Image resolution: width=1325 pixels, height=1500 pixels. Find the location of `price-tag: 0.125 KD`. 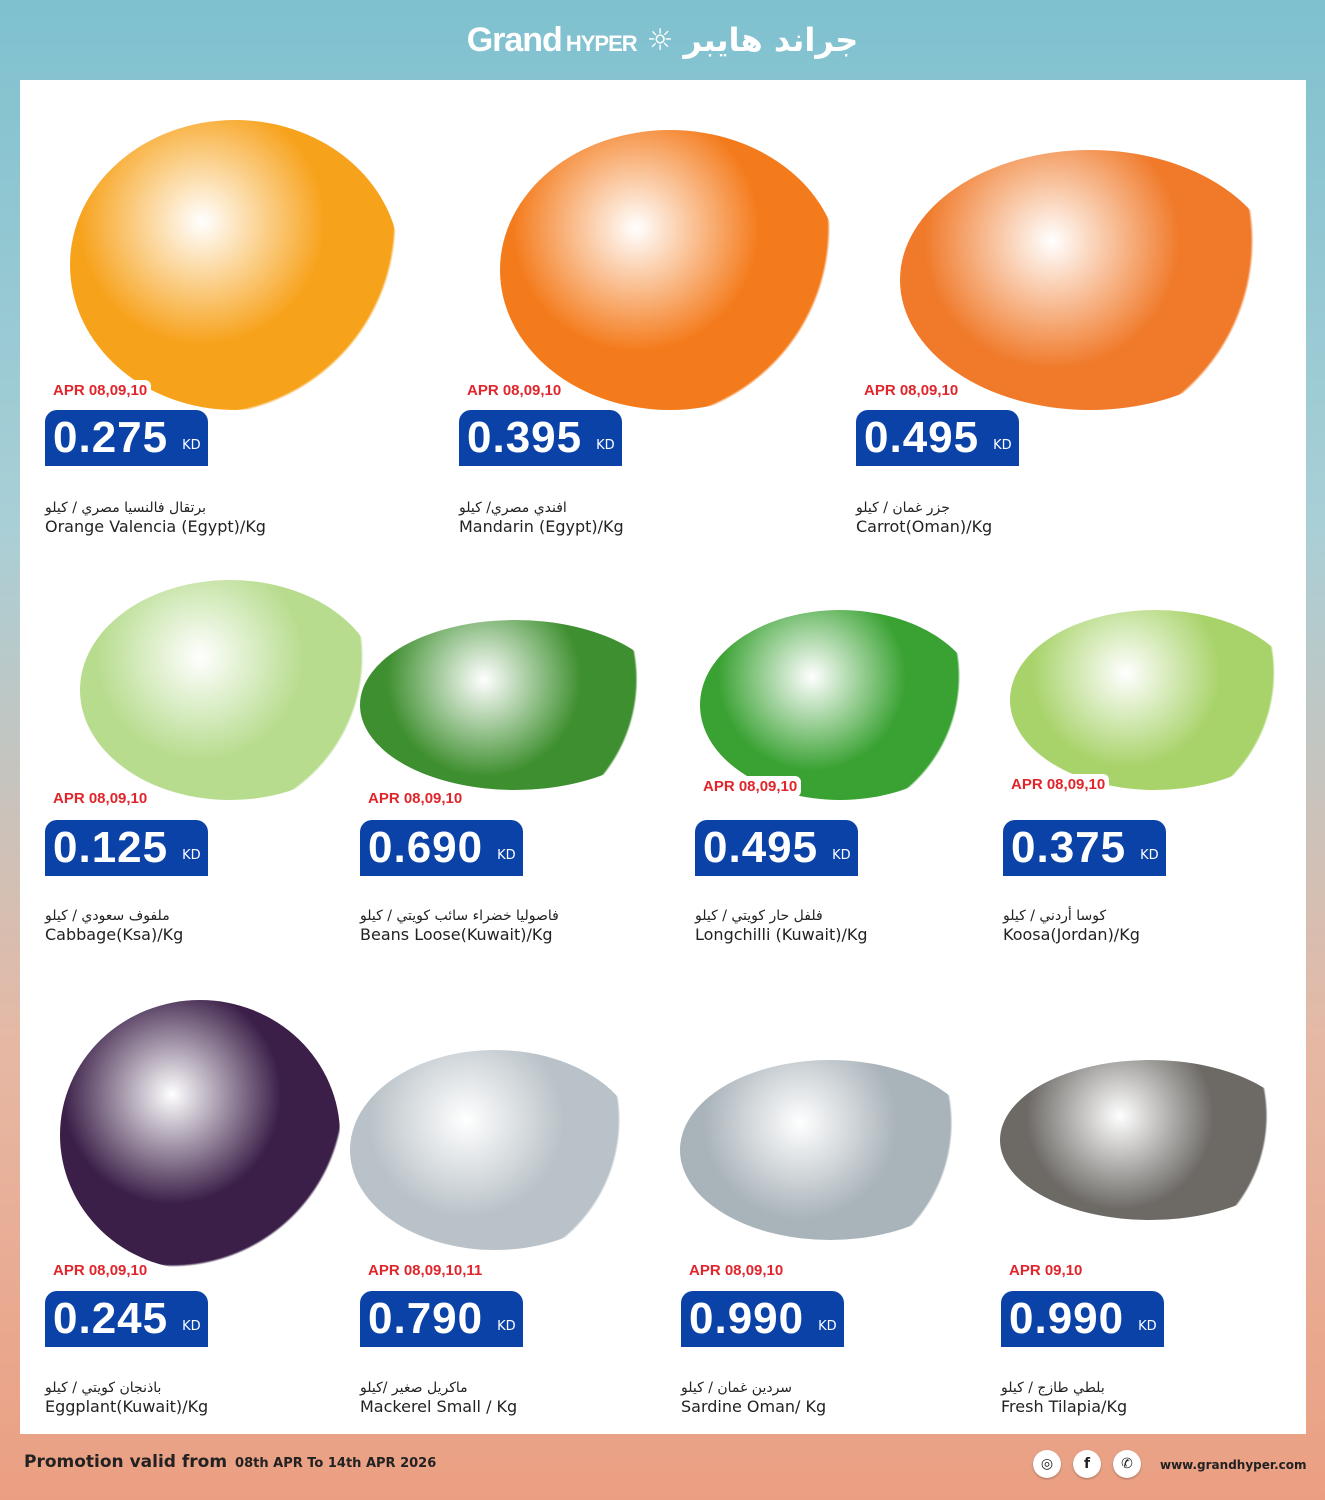

price-tag: 0.125 KD is located at coordinates (126, 848).